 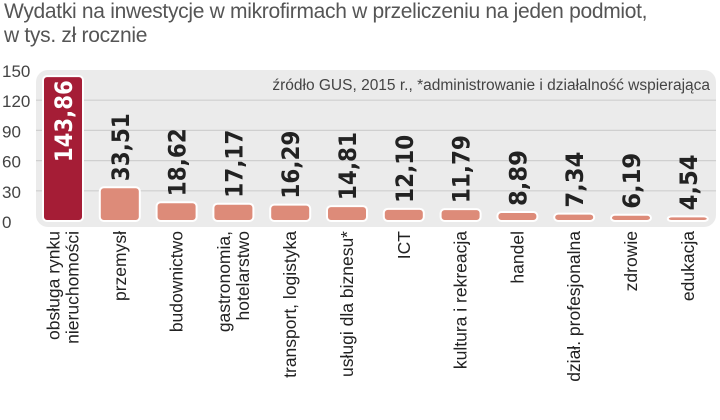 What do you see at coordinates (120, 266) in the screenshot?
I see `category-label: przemysł` at bounding box center [120, 266].